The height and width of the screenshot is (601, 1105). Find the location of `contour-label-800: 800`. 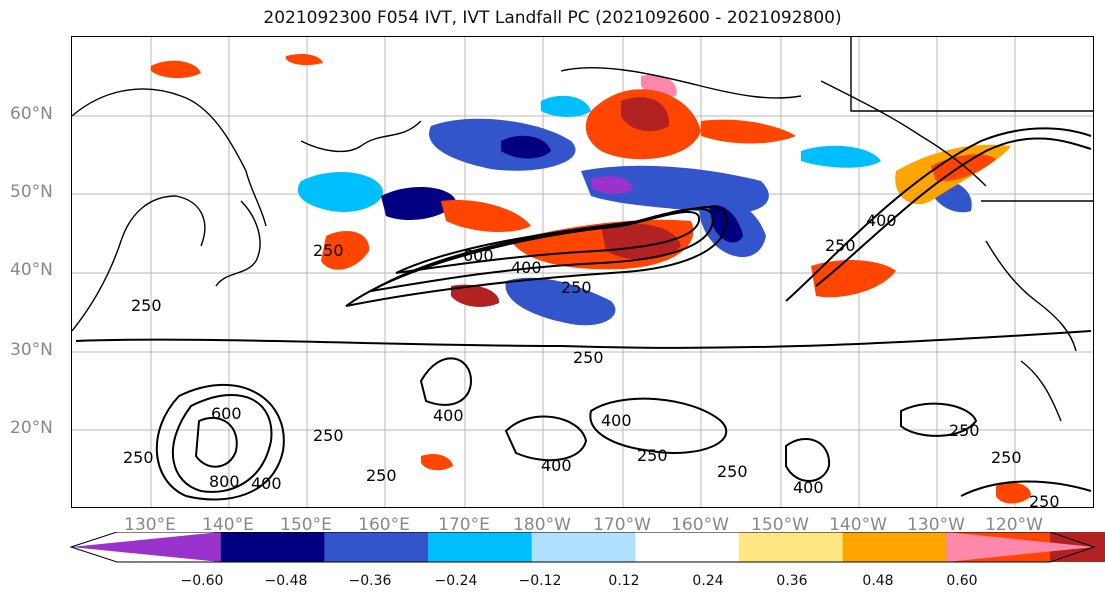

contour-label-800: 800 is located at coordinates (224, 481).